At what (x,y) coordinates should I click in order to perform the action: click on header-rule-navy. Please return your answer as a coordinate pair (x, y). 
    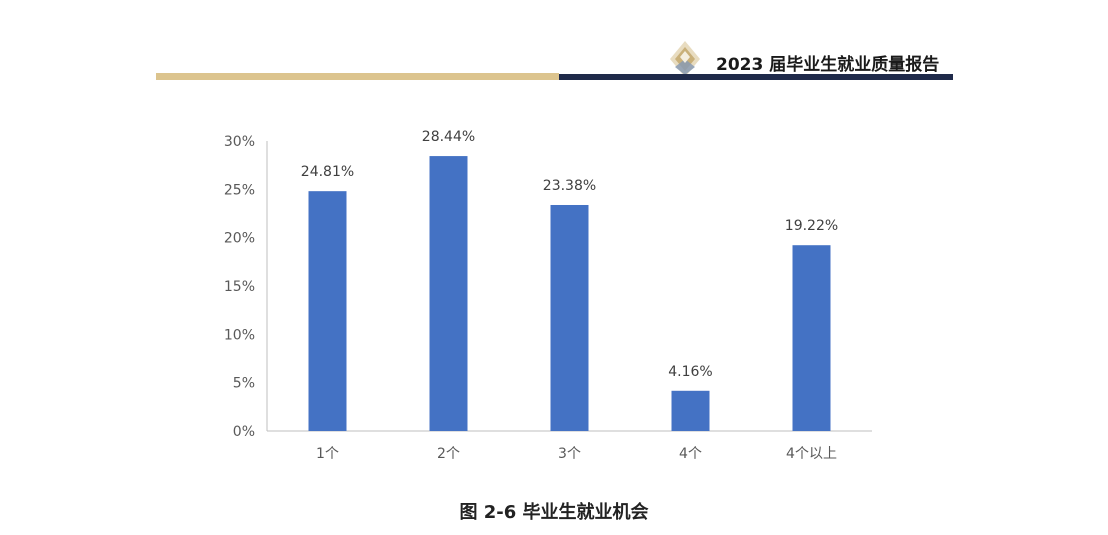
    Looking at the image, I should click on (756, 77).